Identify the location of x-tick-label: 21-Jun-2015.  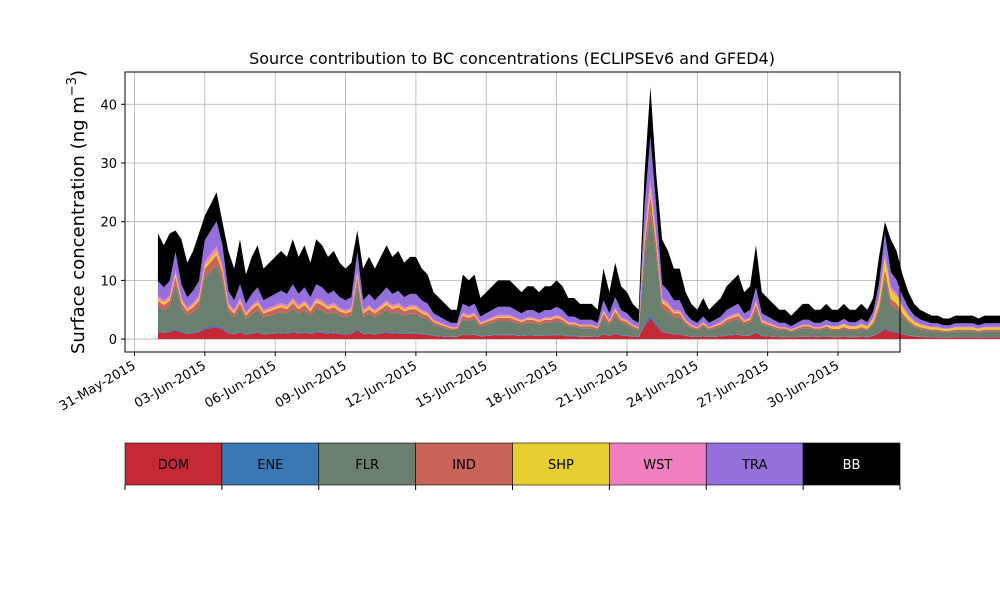
(592, 384).